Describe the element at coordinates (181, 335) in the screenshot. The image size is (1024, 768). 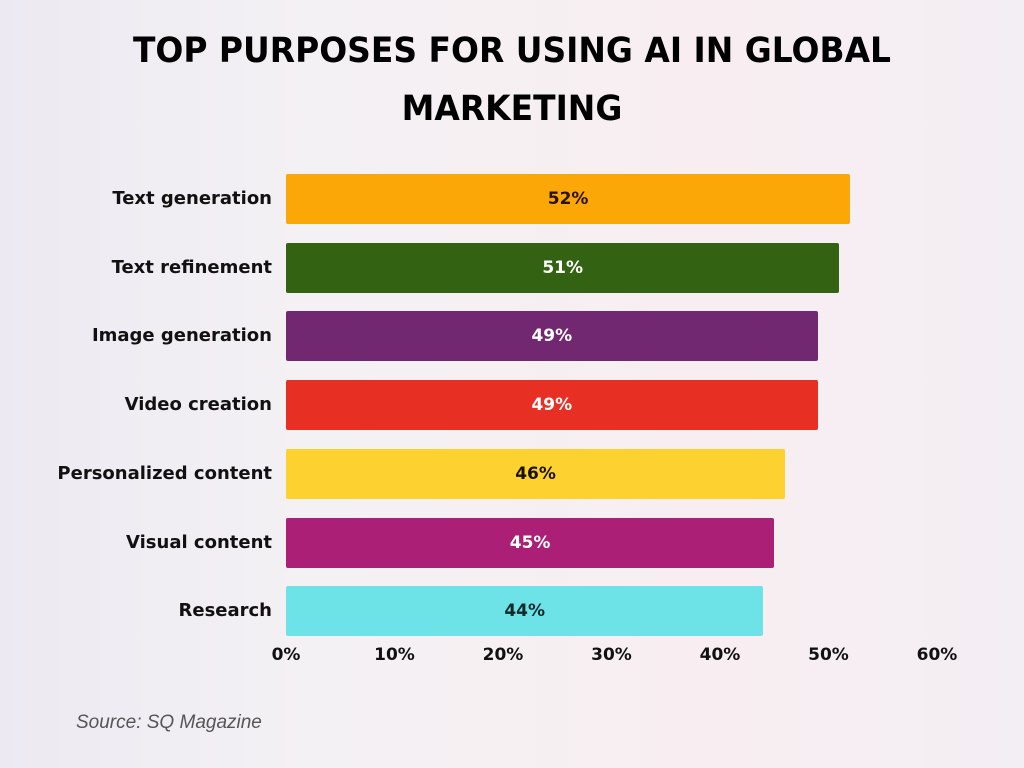
I see `category-label: Image generation` at that location.